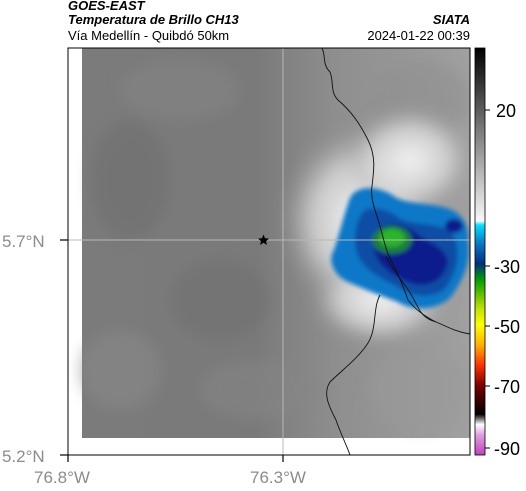 The image size is (526, 491). Describe the element at coordinates (278, 477) in the screenshot. I see `lon-tick-label: 76.3°W` at that location.